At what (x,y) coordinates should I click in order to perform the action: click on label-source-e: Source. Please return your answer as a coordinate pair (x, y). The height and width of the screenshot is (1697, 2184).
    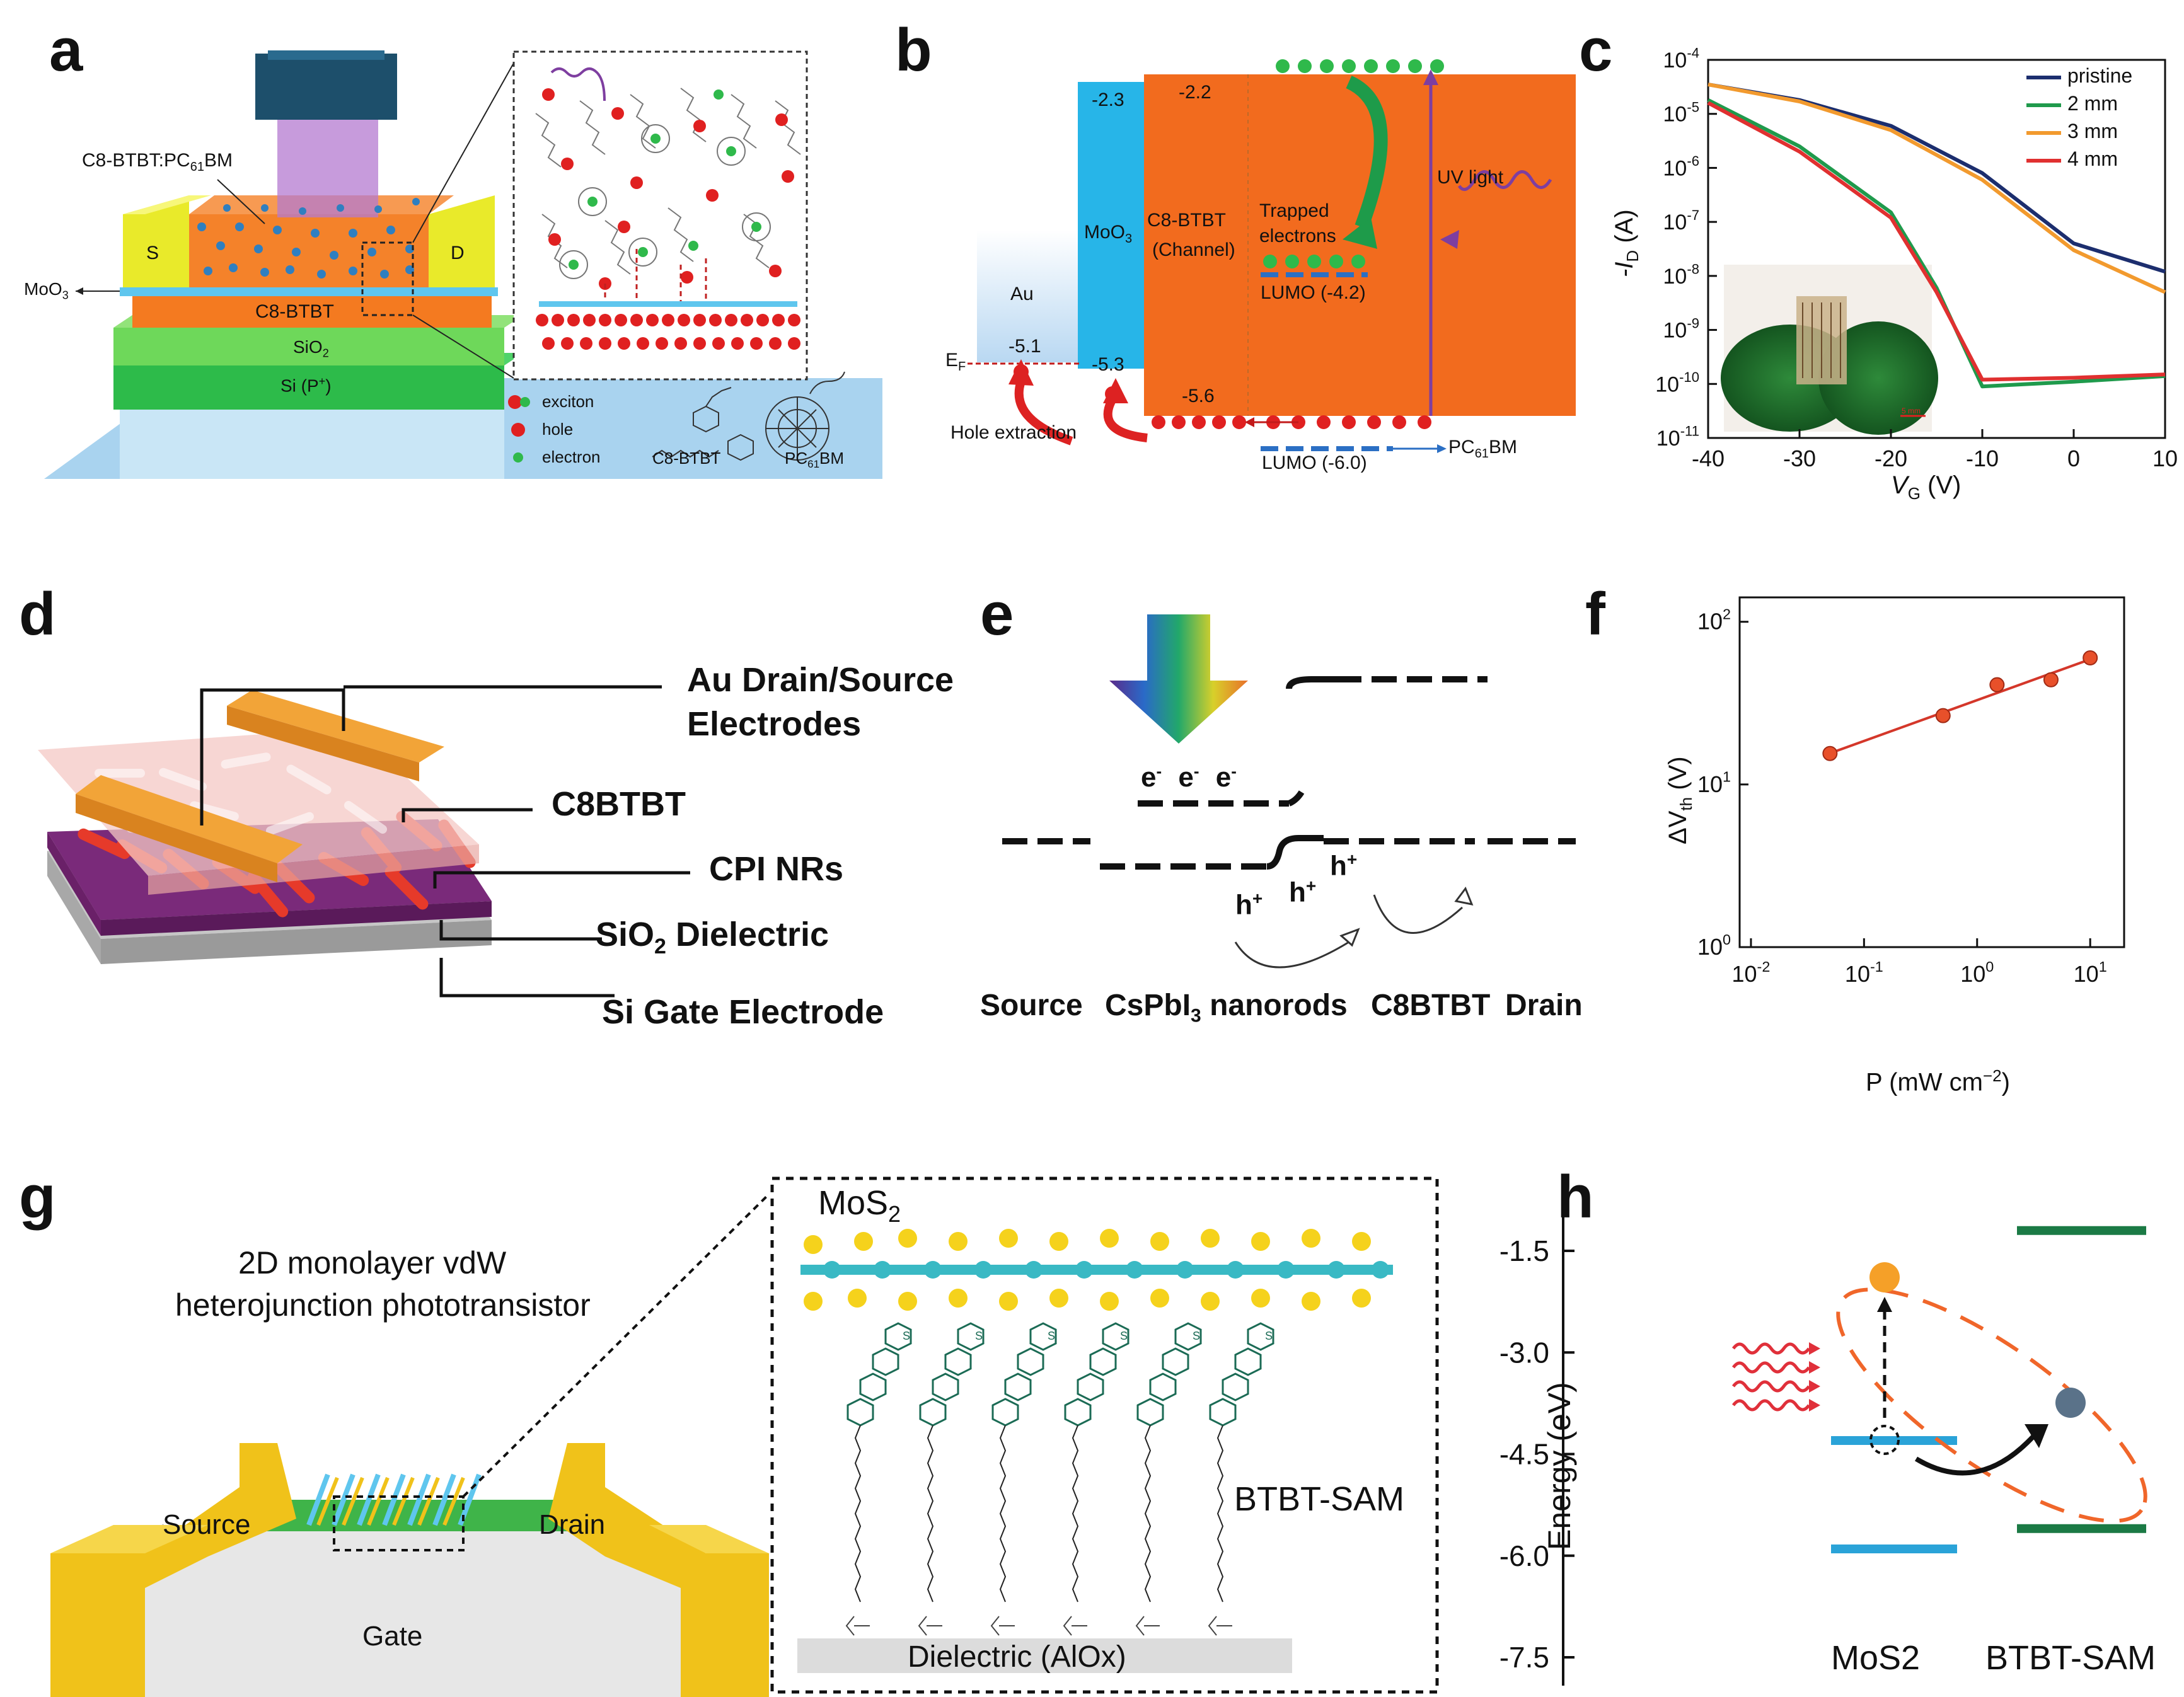
    Looking at the image, I should click on (1031, 1006).